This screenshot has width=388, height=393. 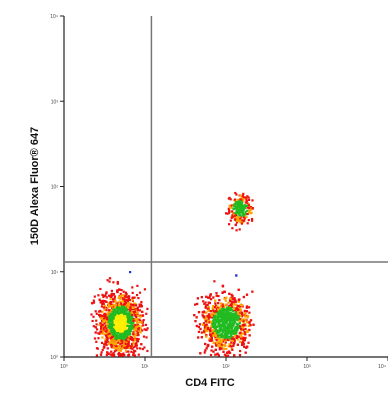 What do you see at coordinates (145, 367) in the screenshot?
I see `x-tick-label: 10¹` at bounding box center [145, 367].